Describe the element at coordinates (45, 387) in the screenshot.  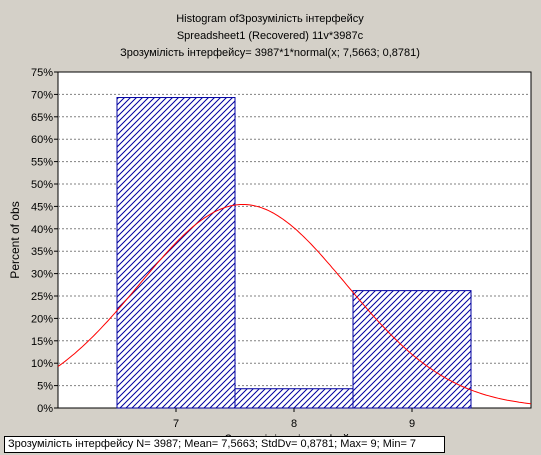
I see `y-tick-label: 5%` at that location.